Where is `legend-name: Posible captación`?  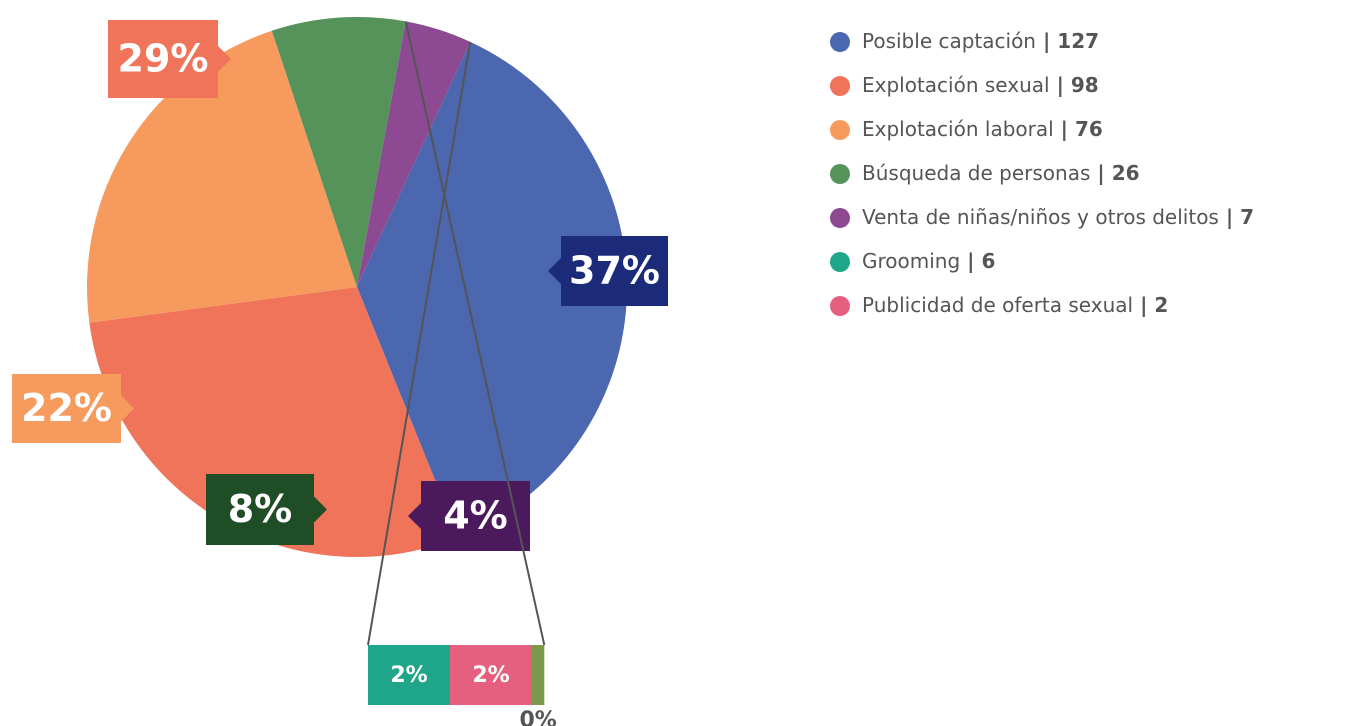 legend-name: Posible captación is located at coordinates (949, 41).